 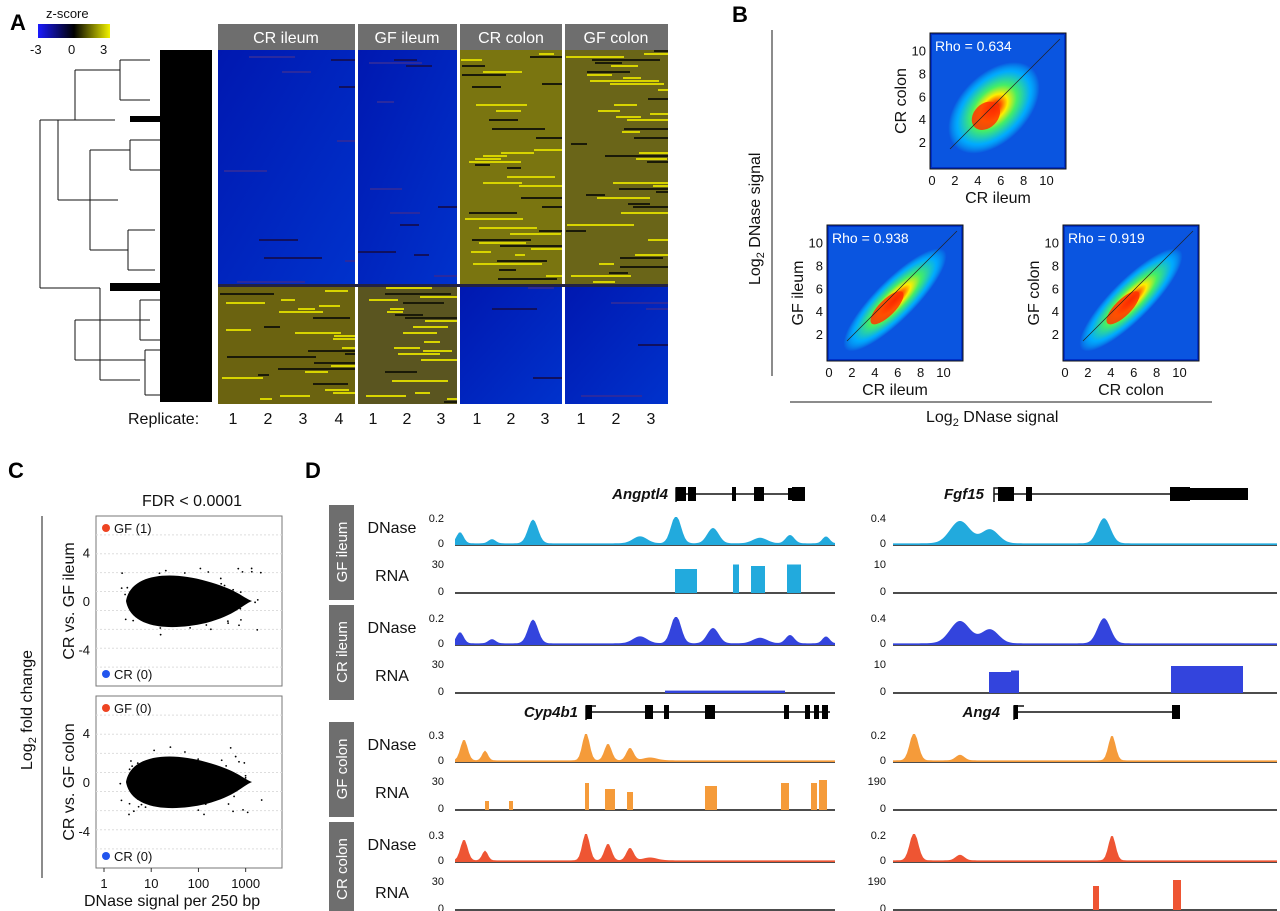 I want to click on track-max-right: 0.2, so click(x=878, y=836).